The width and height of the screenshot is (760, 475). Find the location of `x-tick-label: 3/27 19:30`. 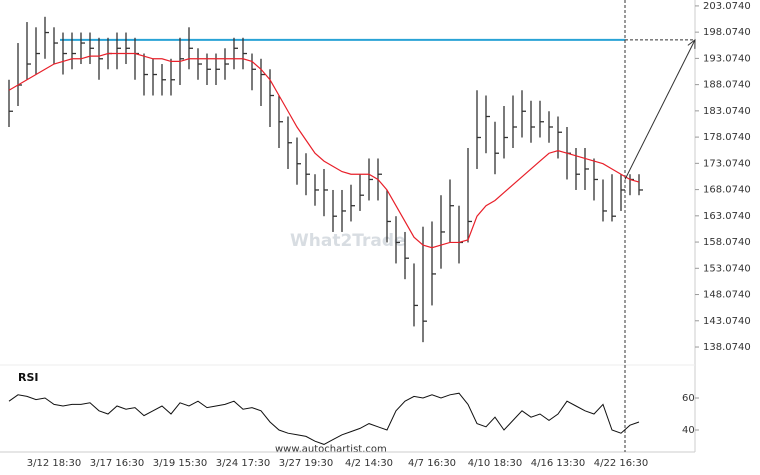

x-tick-label: 3/27 19:30 is located at coordinates (306, 463).